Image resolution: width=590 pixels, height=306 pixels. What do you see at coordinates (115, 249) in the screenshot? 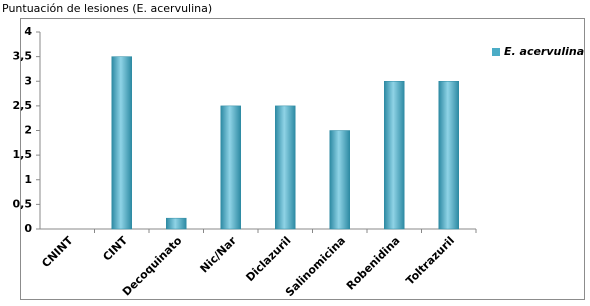
I see `x-tick-label: CINT` at bounding box center [115, 249].